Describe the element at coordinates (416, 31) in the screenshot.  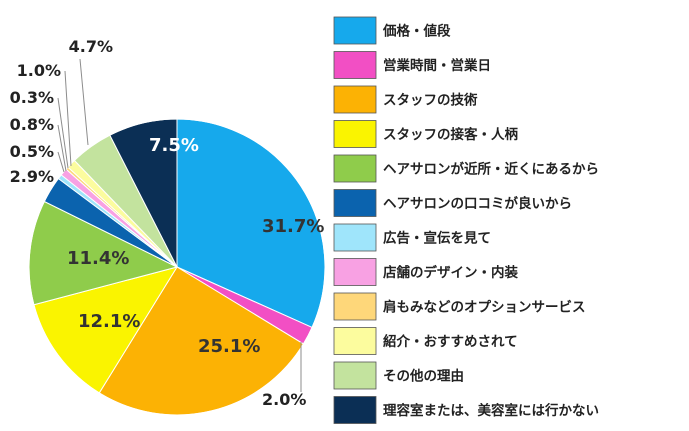
I see `legend-label-1: 価格・値段` at that location.